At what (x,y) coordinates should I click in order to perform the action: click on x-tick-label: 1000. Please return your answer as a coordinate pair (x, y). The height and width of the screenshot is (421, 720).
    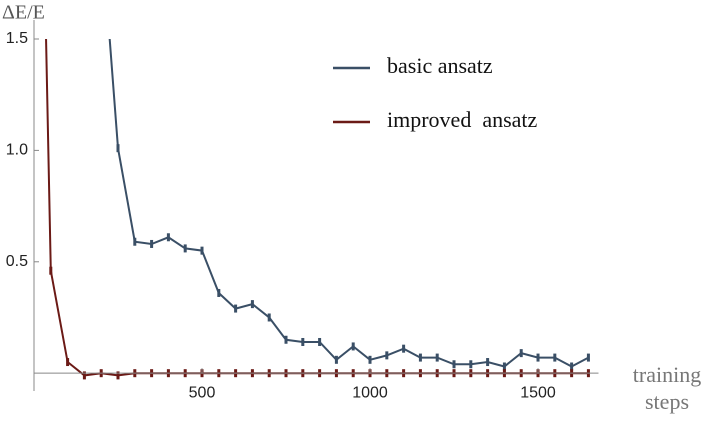
    Looking at the image, I should click on (370, 392).